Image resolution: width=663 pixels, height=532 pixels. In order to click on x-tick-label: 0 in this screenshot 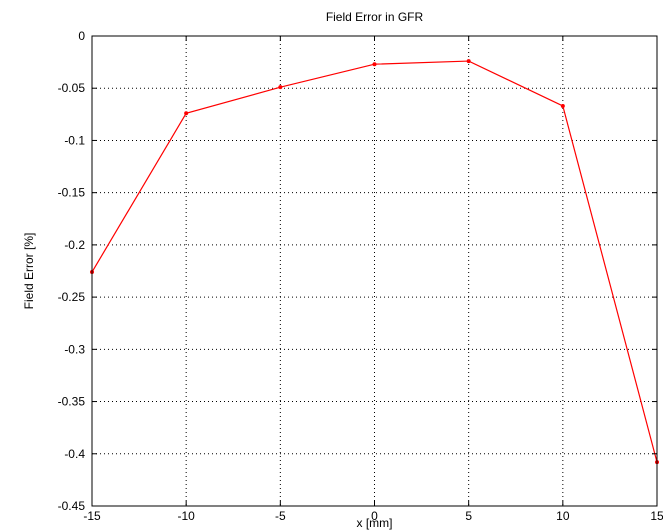, I will do `click(374, 516)`.